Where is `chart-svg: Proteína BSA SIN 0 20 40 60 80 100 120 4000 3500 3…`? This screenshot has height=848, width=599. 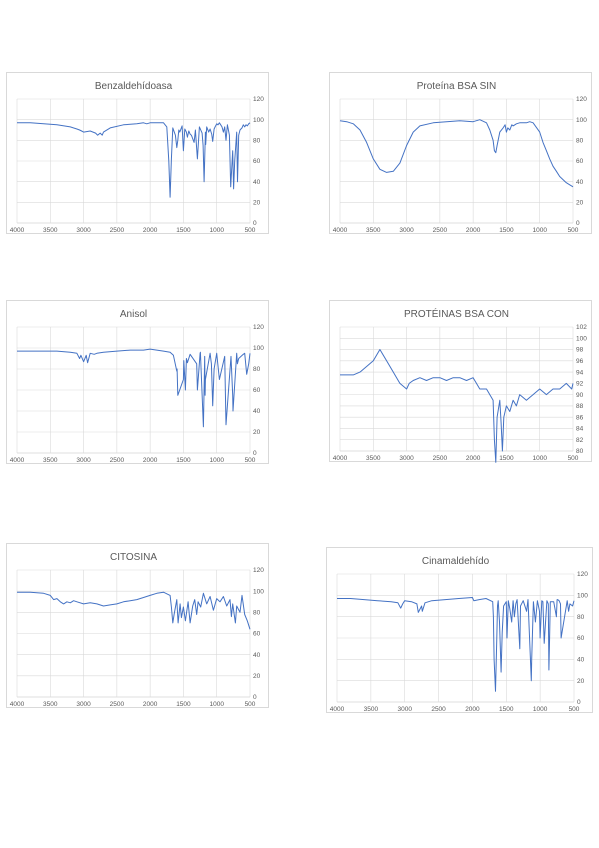 chart-svg: Proteína BSA SIN 0 20 40 60 80 100 120 4000 3500 3… is located at coordinates (460, 157).